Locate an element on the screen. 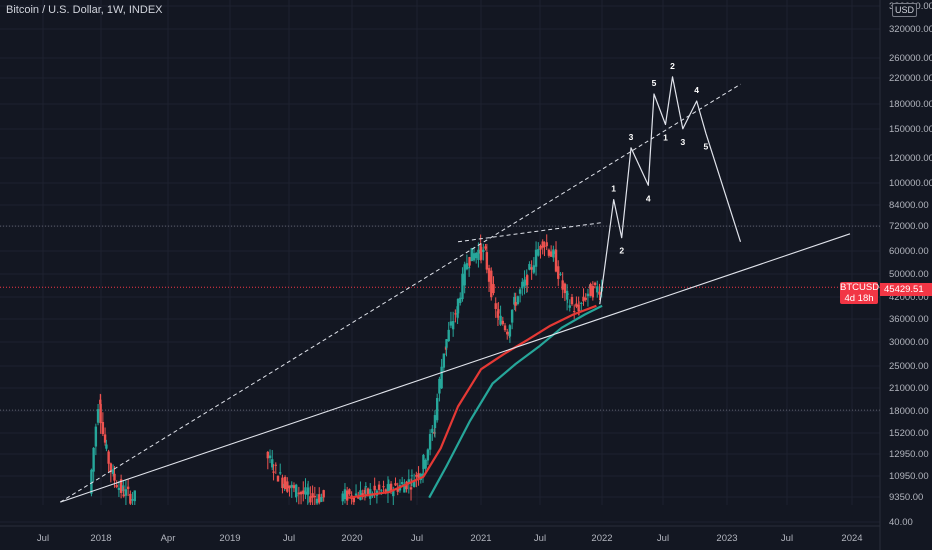  currency-badge: USD is located at coordinates (905, 10).